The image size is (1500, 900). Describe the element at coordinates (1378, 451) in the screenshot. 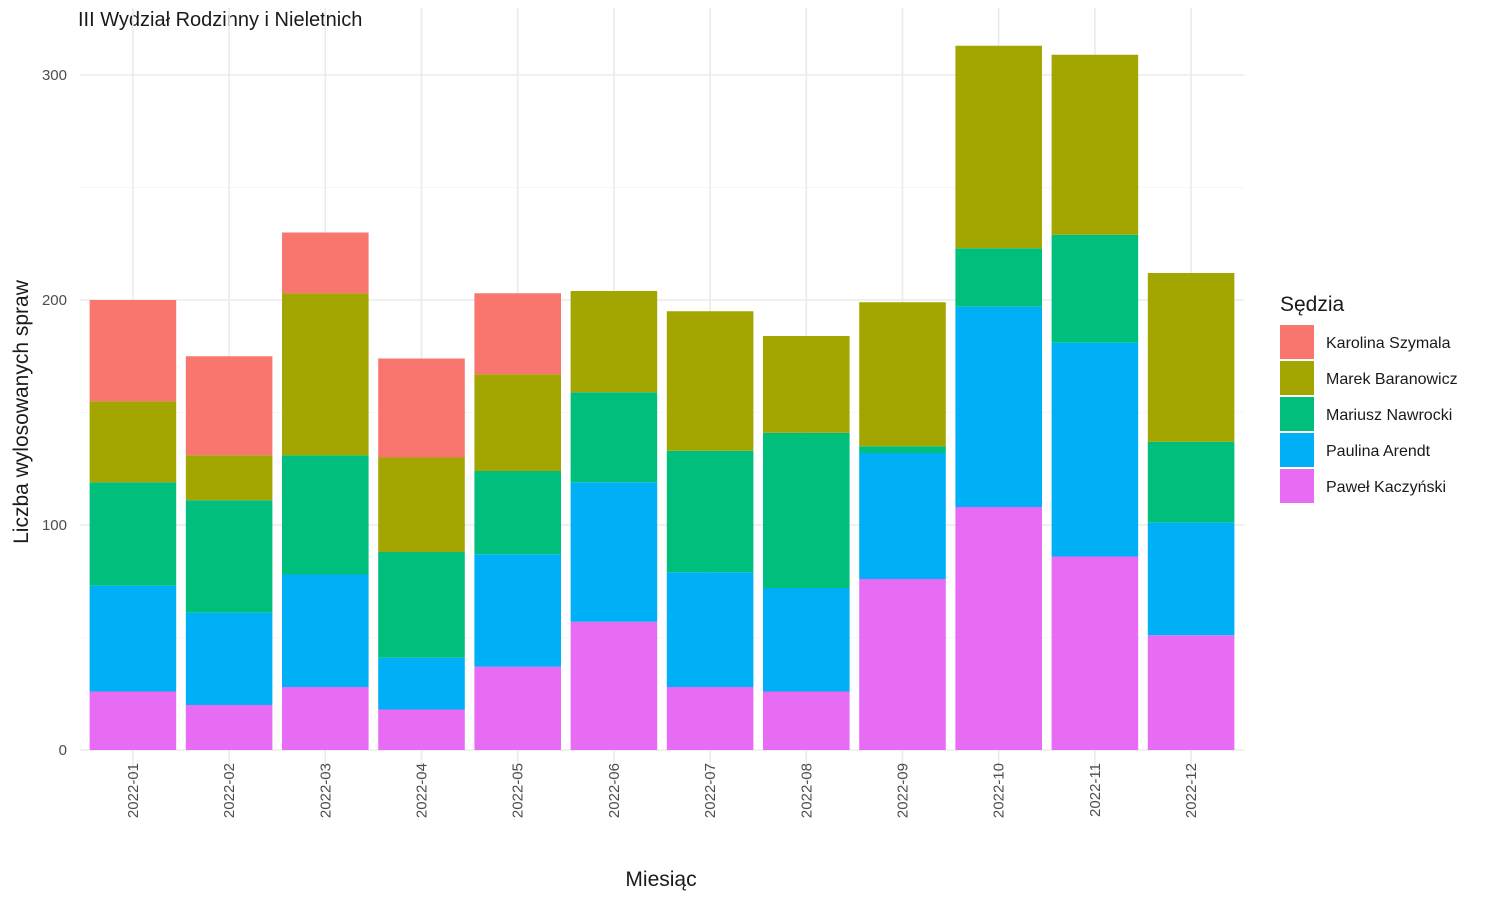

I see `legend-label: Paulina Arendt` at that location.